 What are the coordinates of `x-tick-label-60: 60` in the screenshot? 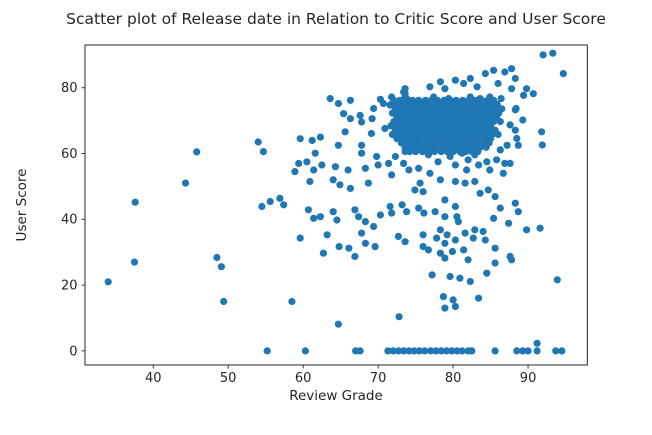 It's located at (303, 378).